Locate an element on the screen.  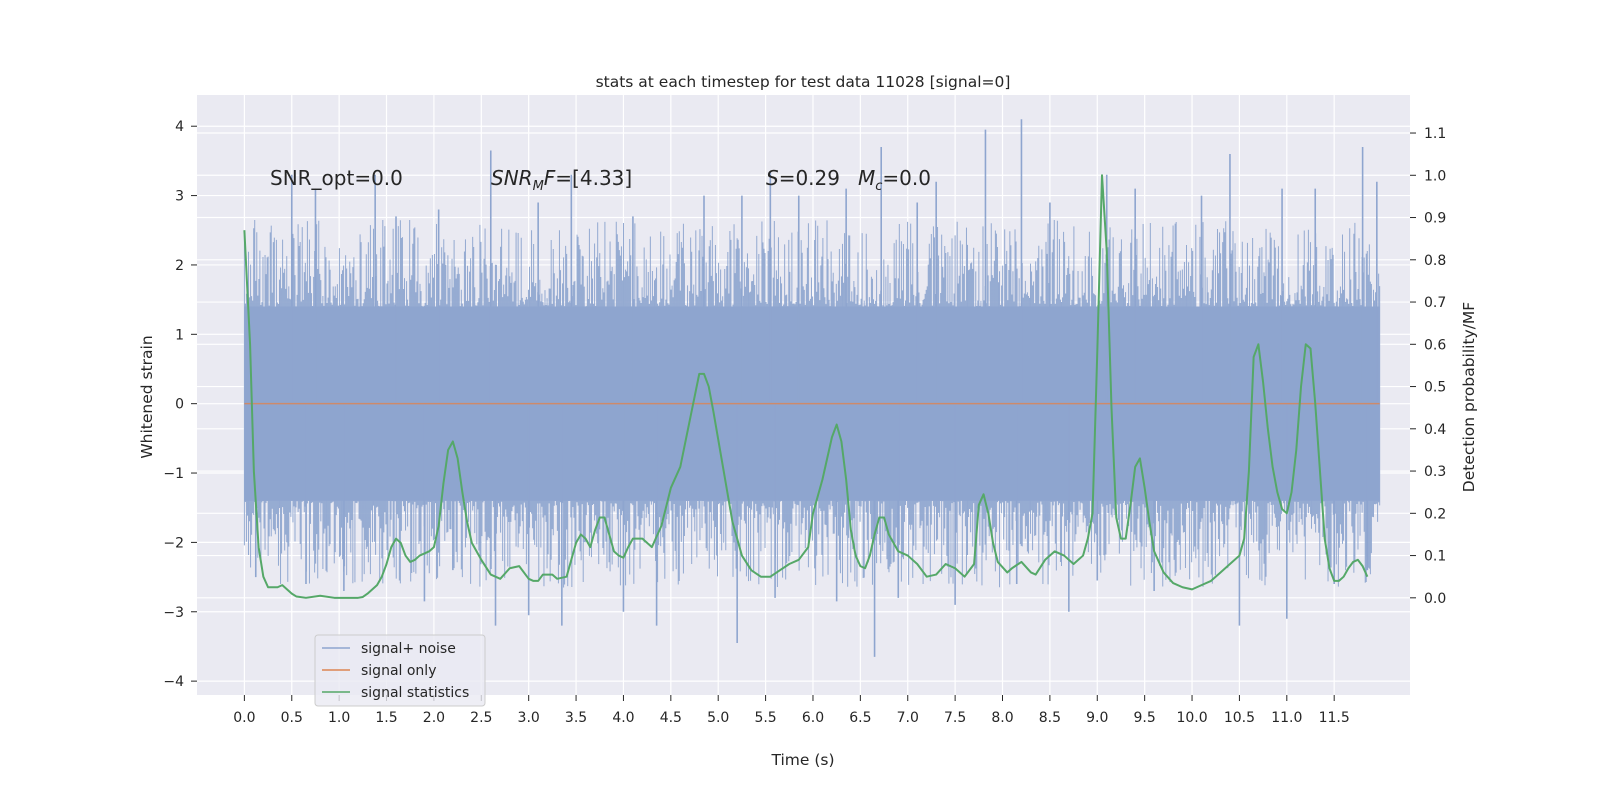
y-tick-label: −1 is located at coordinates (173, 474).